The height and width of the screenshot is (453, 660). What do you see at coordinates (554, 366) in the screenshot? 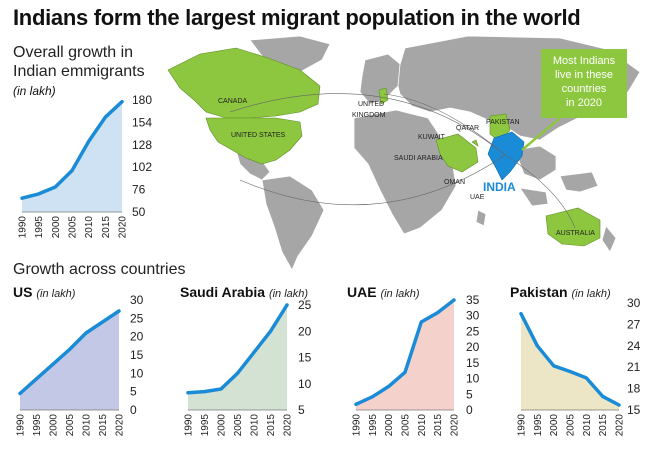
I see `pakistan-point-2000` at bounding box center [554, 366].